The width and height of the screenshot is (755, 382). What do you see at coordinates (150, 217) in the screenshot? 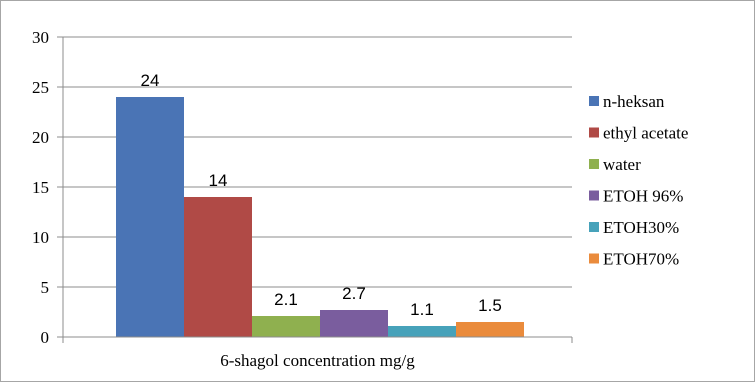
I see `bar-n-heksan` at bounding box center [150, 217].